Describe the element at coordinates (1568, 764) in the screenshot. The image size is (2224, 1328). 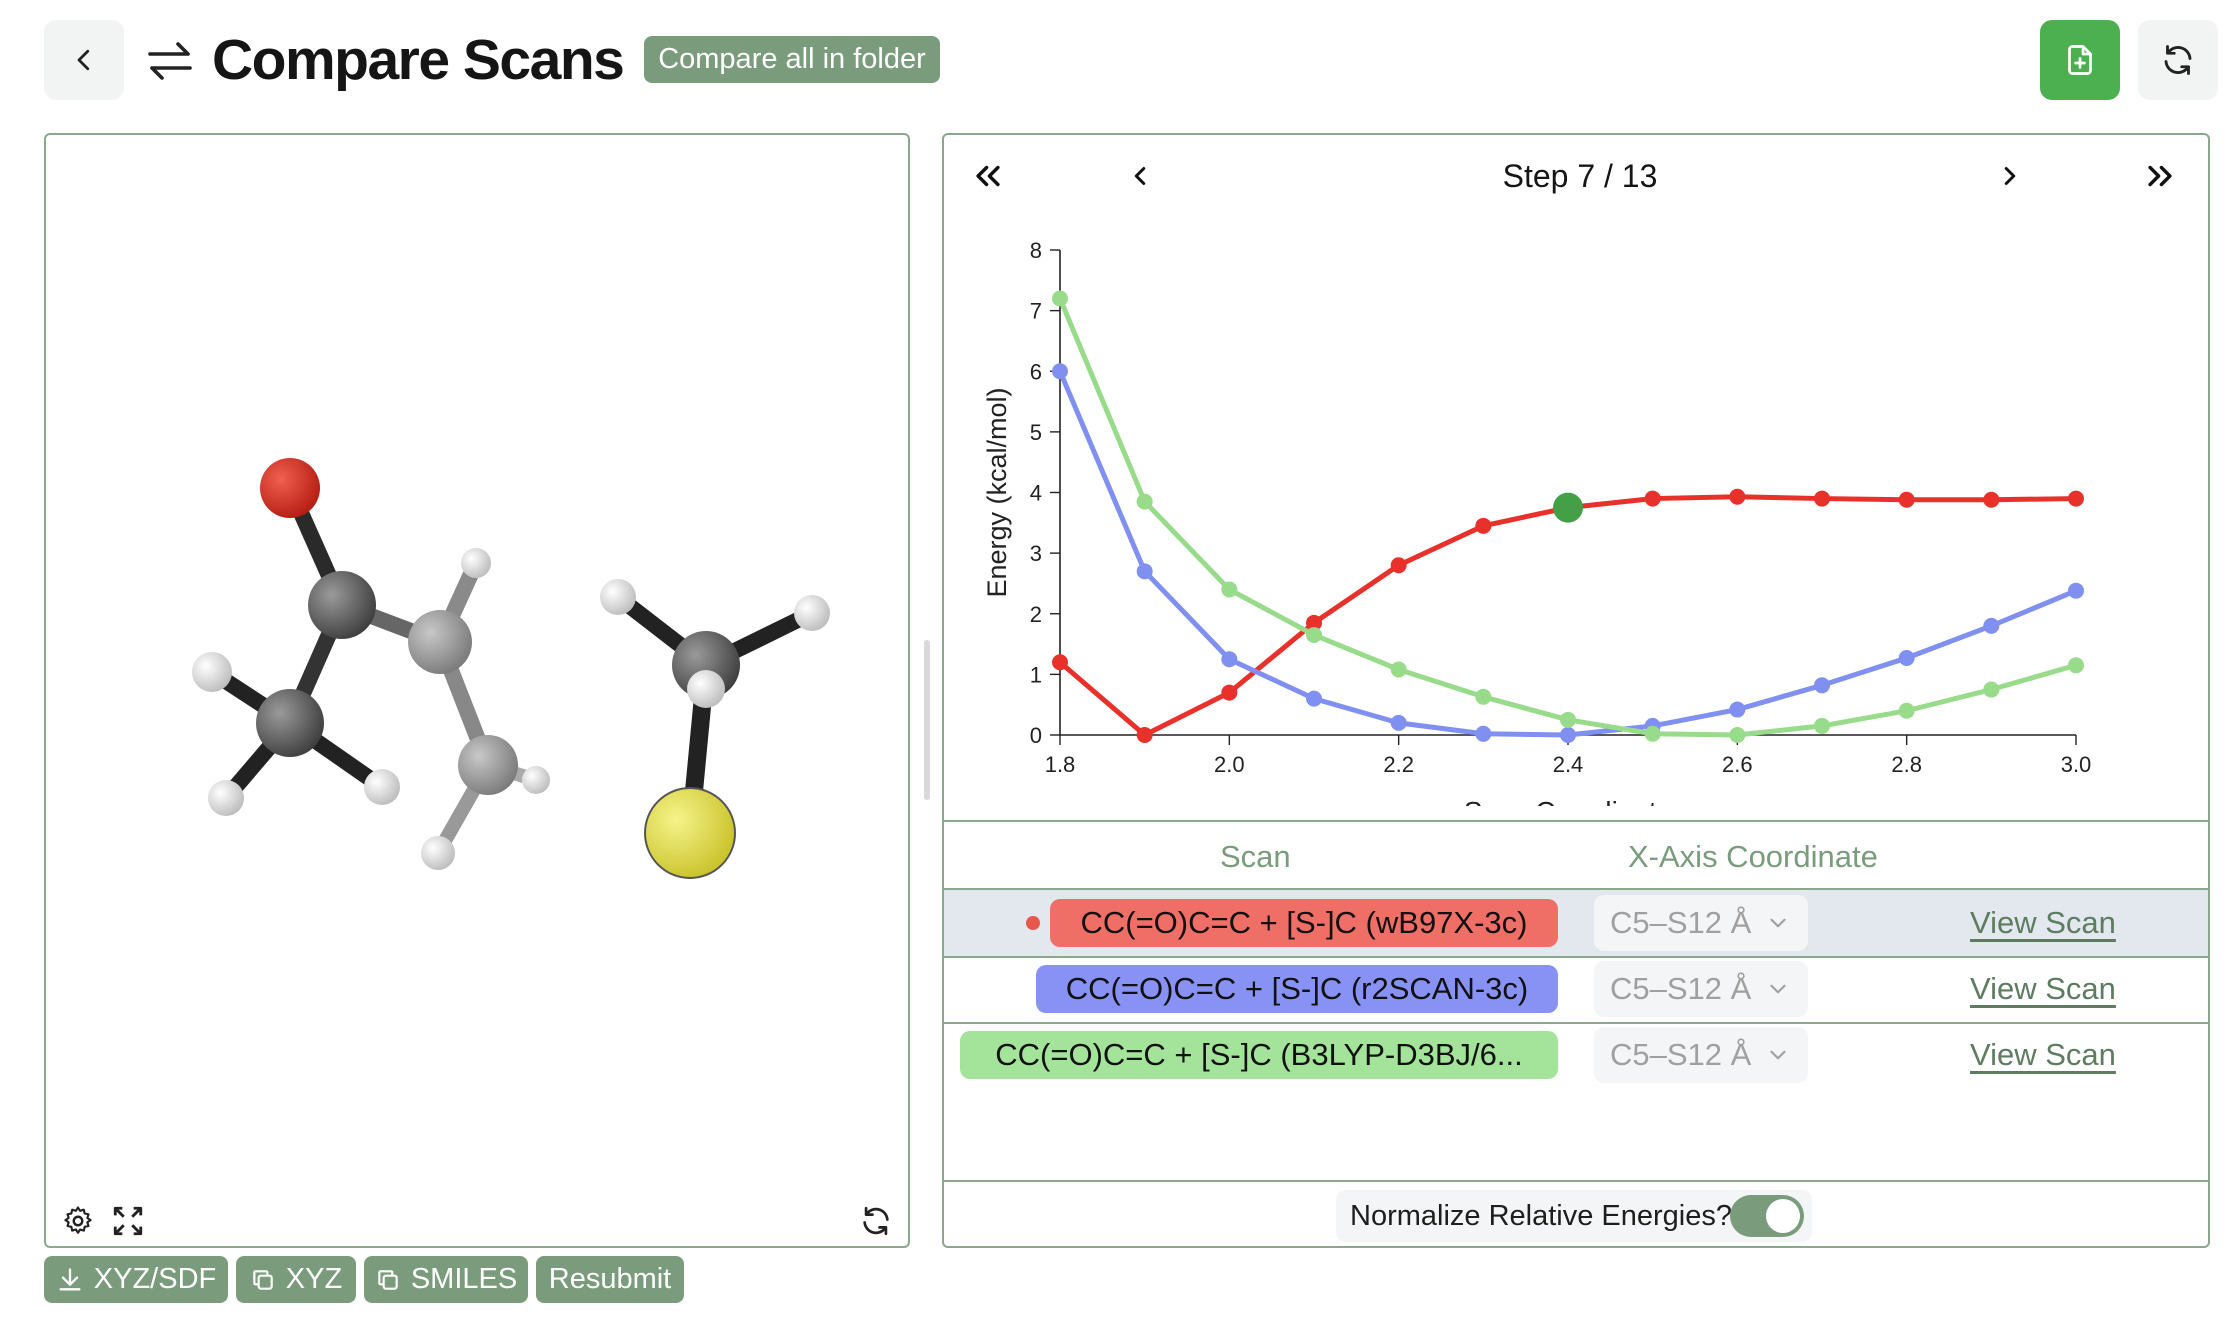
I see `x-tick-label: 2.4` at that location.